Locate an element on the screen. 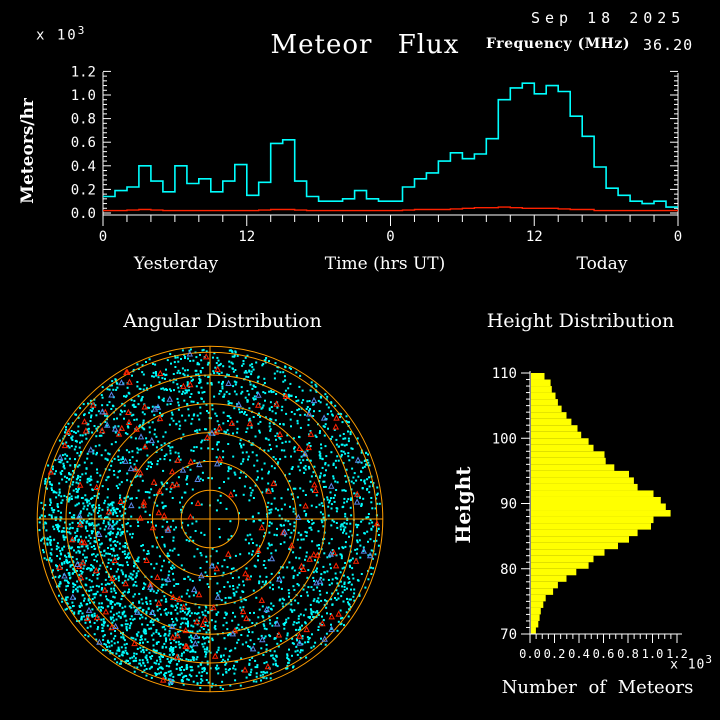 Image resolution: width=720 pixels, height=720 pixels. height-ticks is located at coordinates (599, 507).